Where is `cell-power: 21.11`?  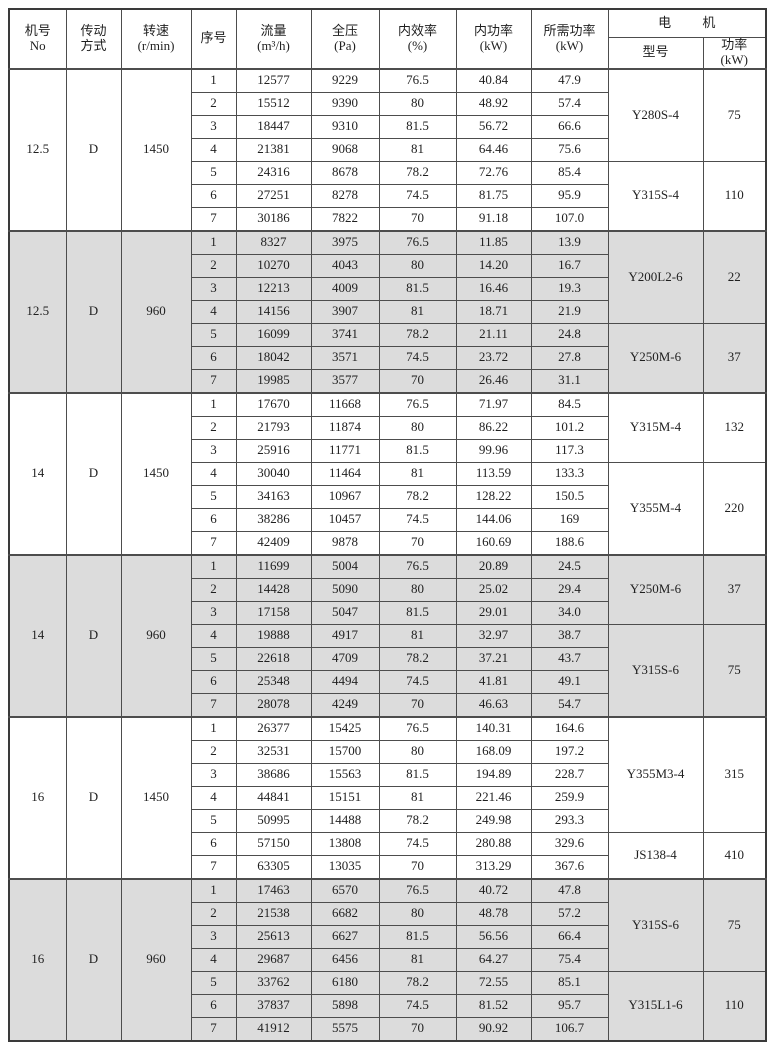
cell-power: 21.11 is located at coordinates (493, 334).